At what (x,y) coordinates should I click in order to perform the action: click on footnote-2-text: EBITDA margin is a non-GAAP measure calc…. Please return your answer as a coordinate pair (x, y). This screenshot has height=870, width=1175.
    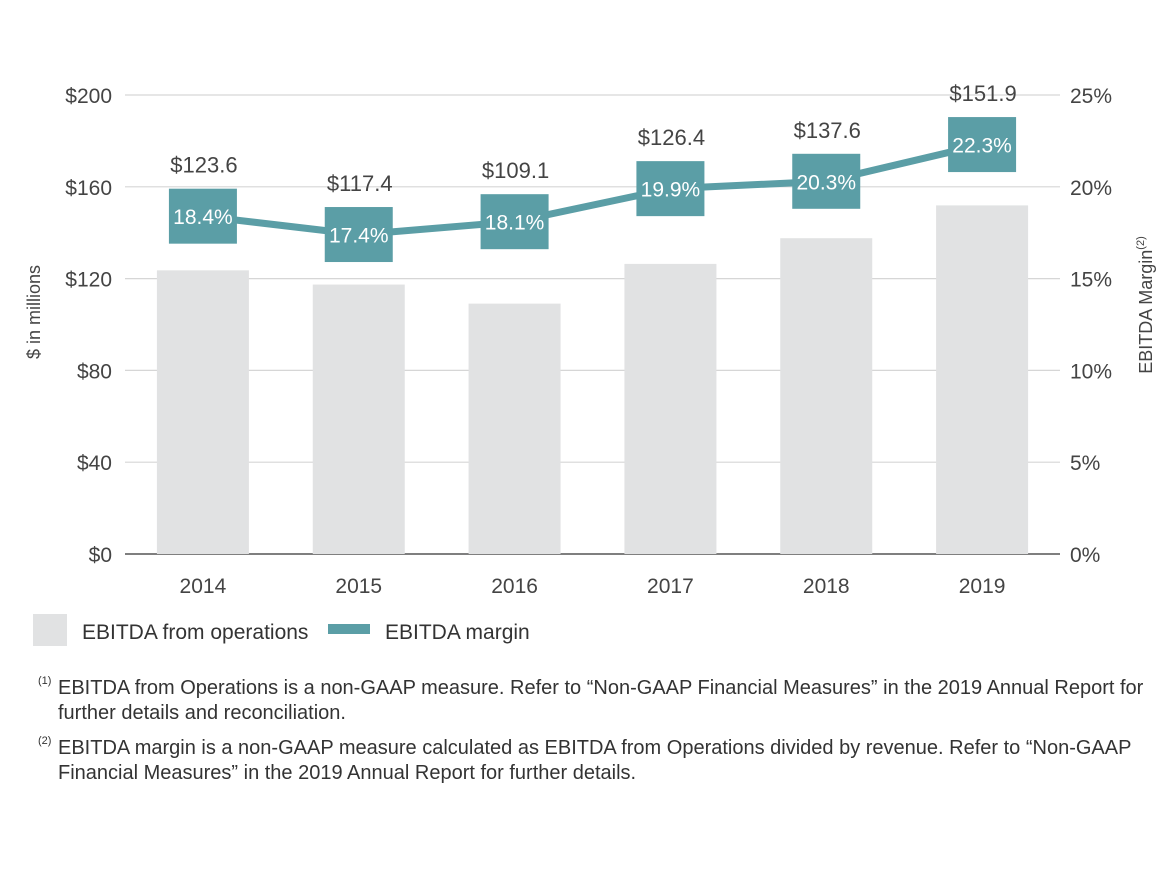
    Looking at the image, I should click on (595, 760).